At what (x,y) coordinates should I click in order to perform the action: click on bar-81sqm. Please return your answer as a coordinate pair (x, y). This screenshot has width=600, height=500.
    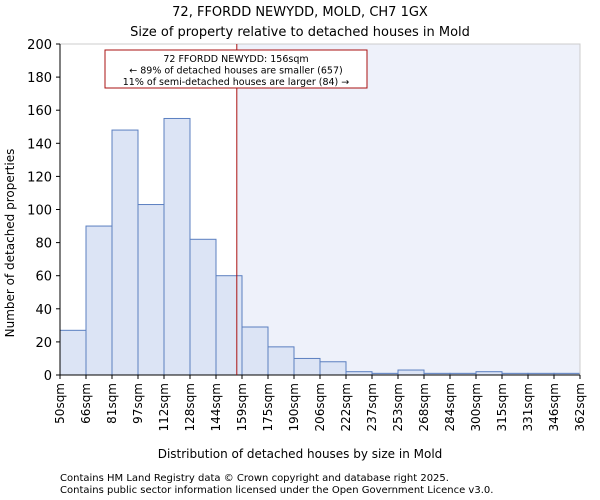
    Looking at the image, I should click on (125, 252).